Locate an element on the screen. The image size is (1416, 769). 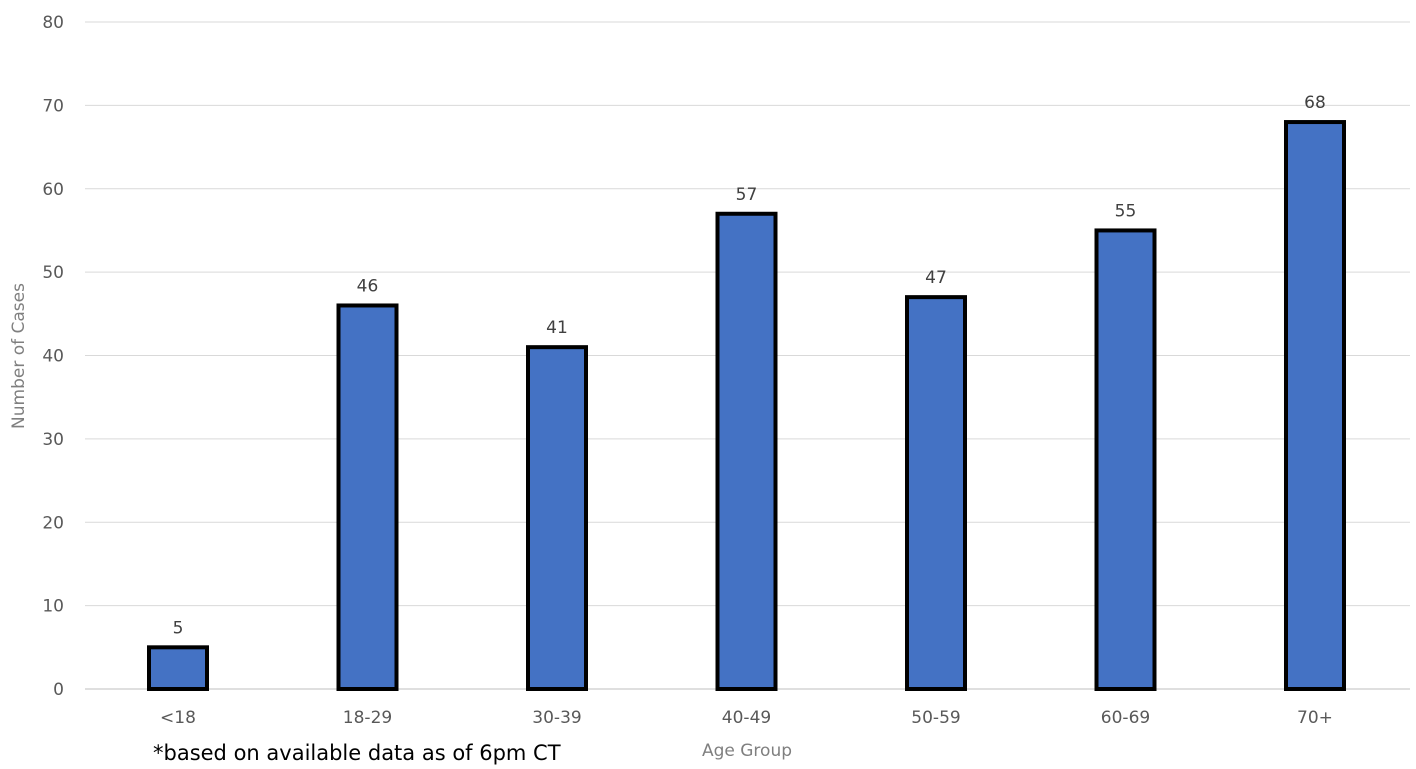
data-label: 55 is located at coordinates (1126, 211).